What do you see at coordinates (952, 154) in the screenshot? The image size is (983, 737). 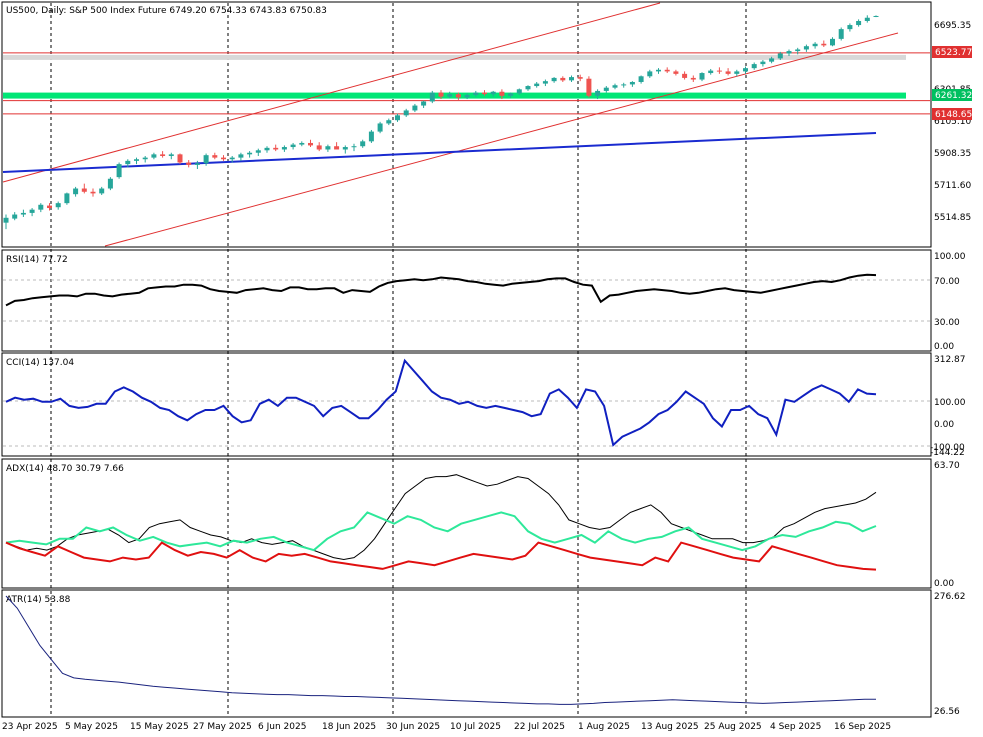 I see `y-tick-label: 5908.35` at bounding box center [952, 154].